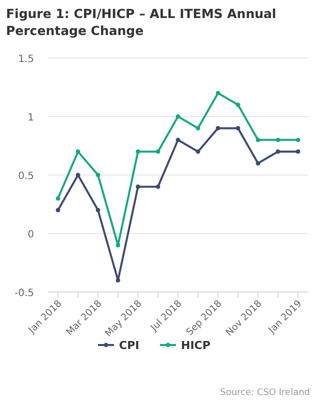 The height and width of the screenshot is (400, 320). What do you see at coordinates (31, 235) in the screenshot?
I see `y-tick-label: 0` at bounding box center [31, 235].